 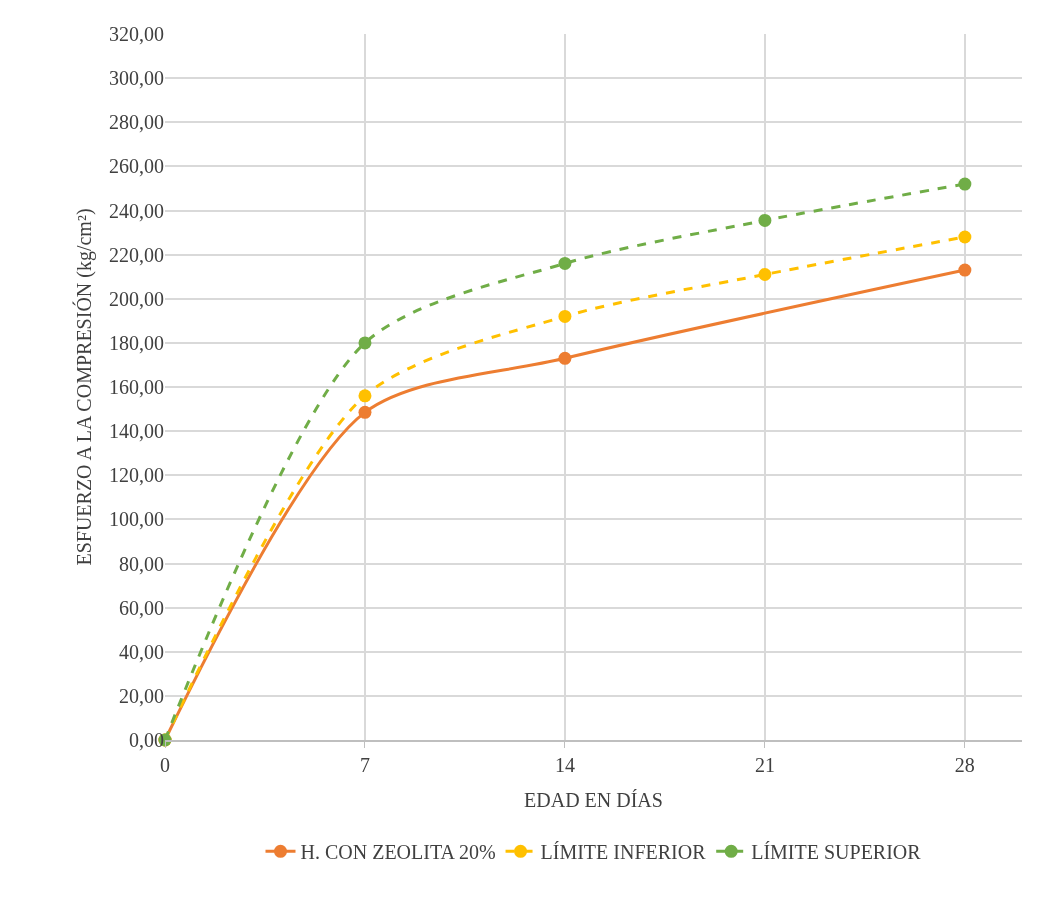 I want to click on x-tick-label: 0, so click(x=165, y=764).